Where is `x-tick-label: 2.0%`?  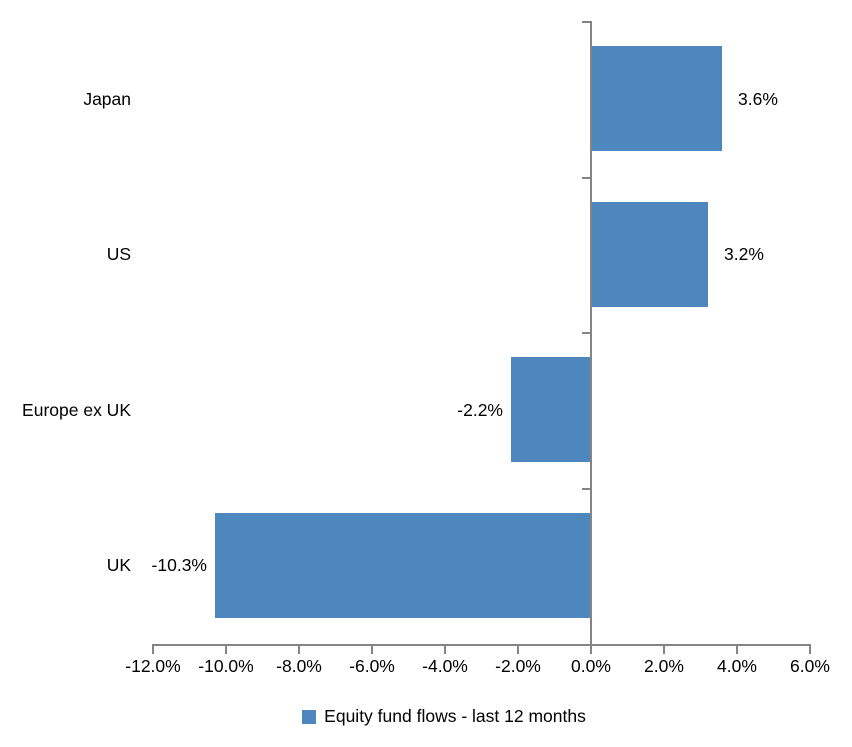 x-tick-label: 2.0% is located at coordinates (664, 666).